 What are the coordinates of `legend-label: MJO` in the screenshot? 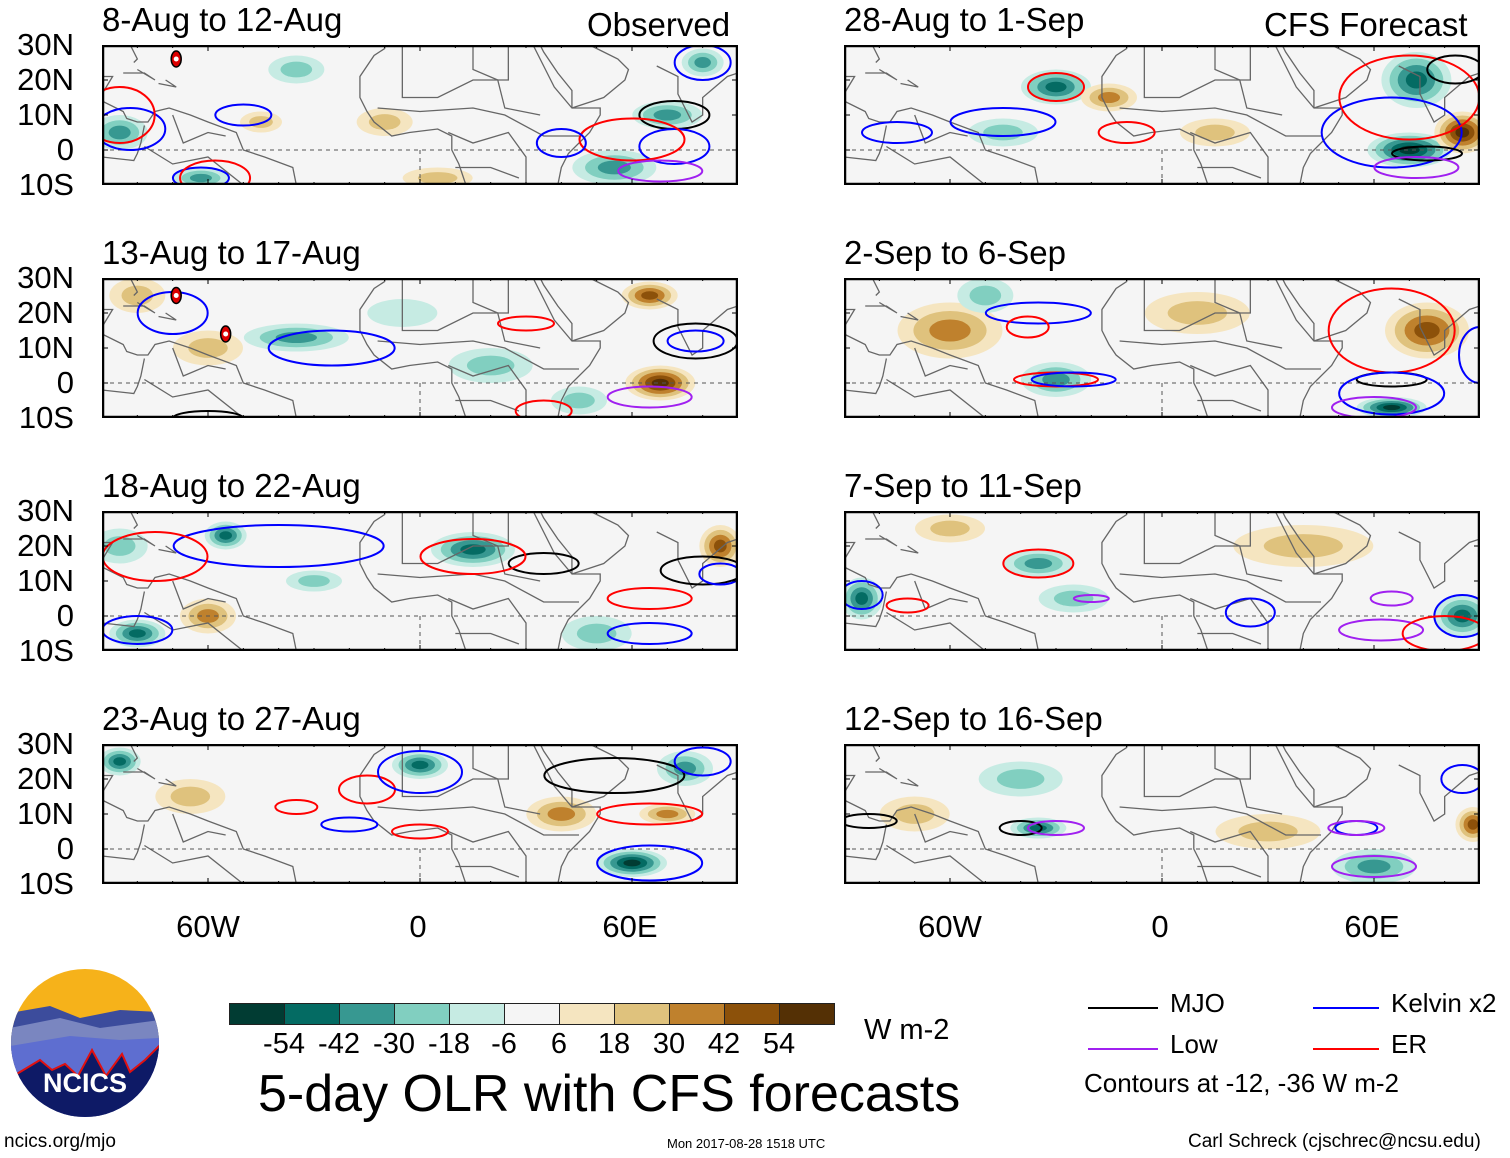 It's located at (1197, 1003).